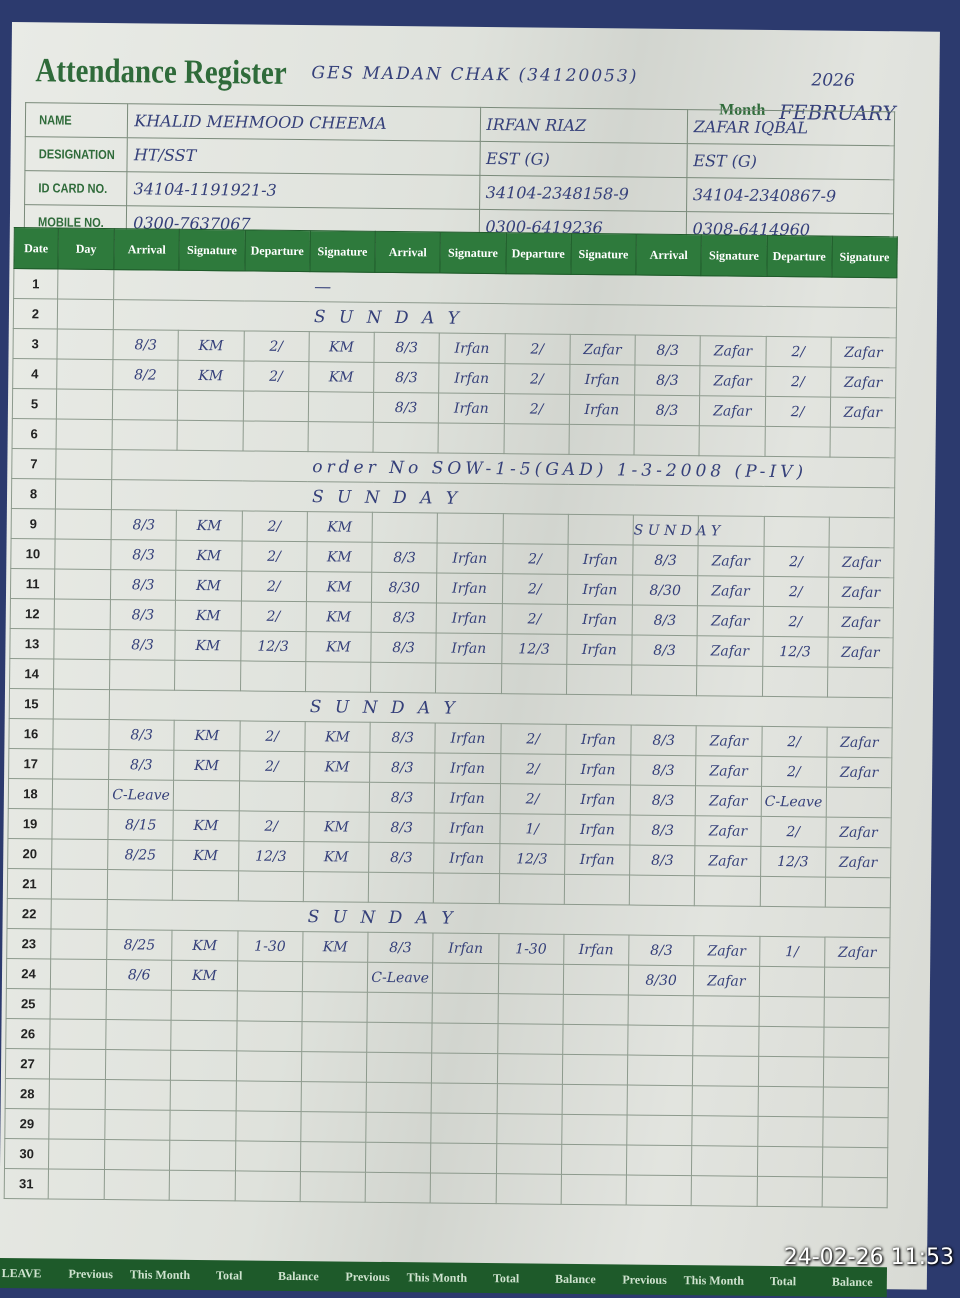 This screenshot has width=960, height=1298. Describe the element at coordinates (304, 122) in the screenshot. I see `staff-1-name: KHALID MEHMOOD CHEEMA` at that location.